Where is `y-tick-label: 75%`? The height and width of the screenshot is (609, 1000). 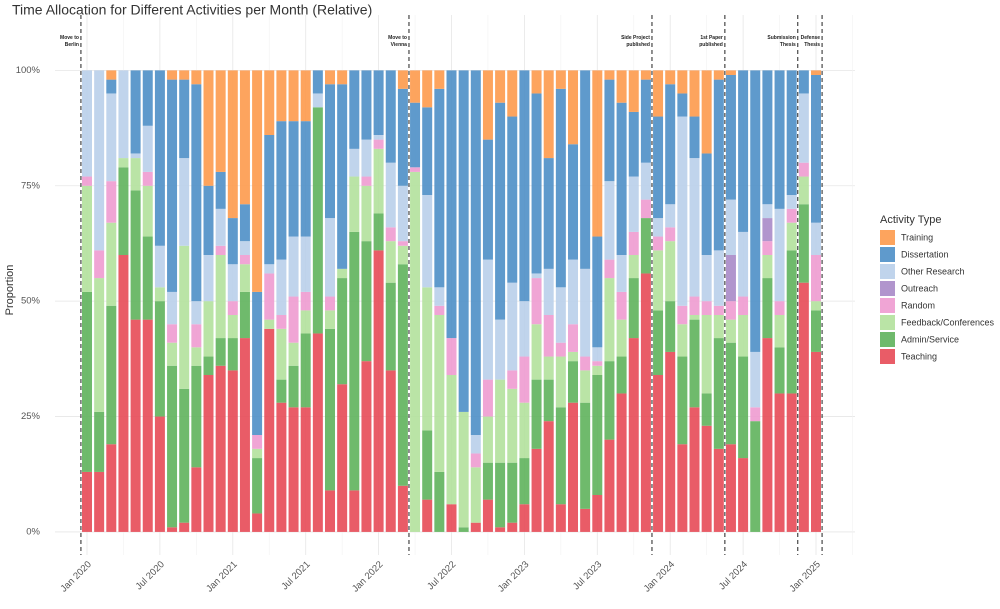
y-tick-label: 75% is located at coordinates (31, 185).